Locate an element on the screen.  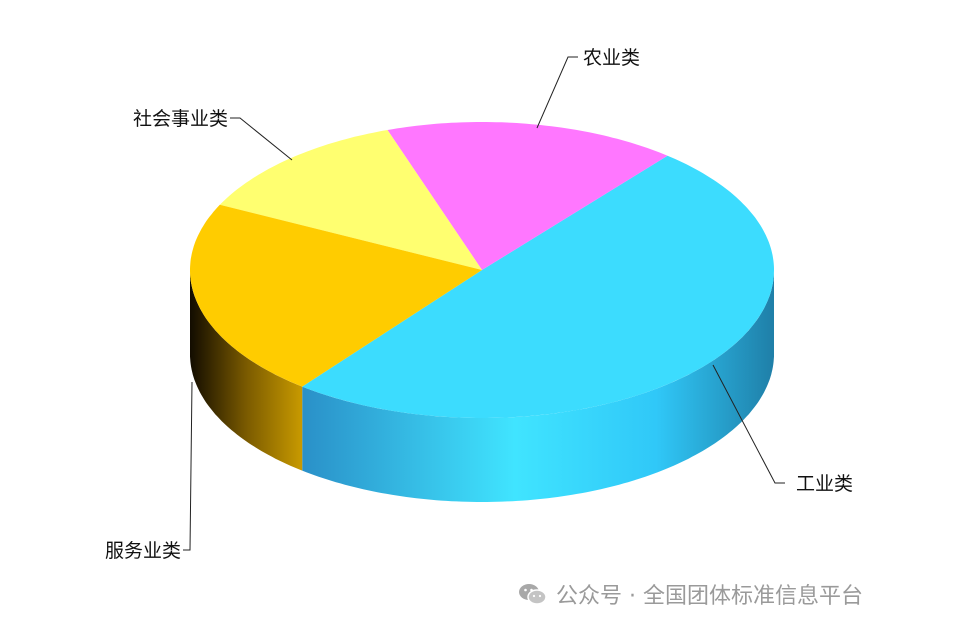
slice-label-social: 社会事业类 is located at coordinates (180, 119).